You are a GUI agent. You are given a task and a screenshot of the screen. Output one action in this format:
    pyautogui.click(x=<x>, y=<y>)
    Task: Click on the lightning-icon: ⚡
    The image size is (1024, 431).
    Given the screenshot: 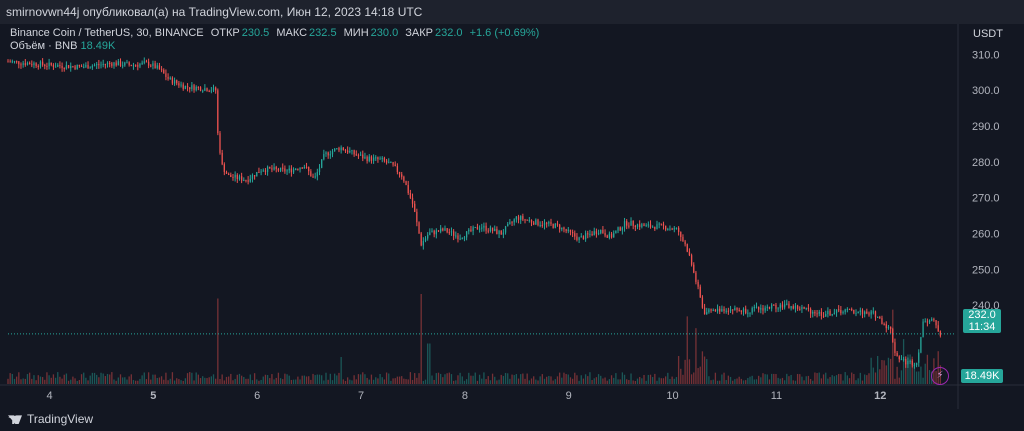 What is the action you would take?
    pyautogui.click(x=940, y=376)
    